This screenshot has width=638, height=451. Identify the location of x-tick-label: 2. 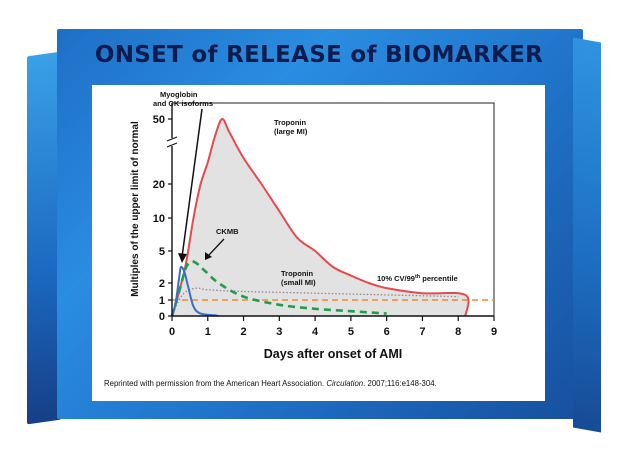
(243, 332).